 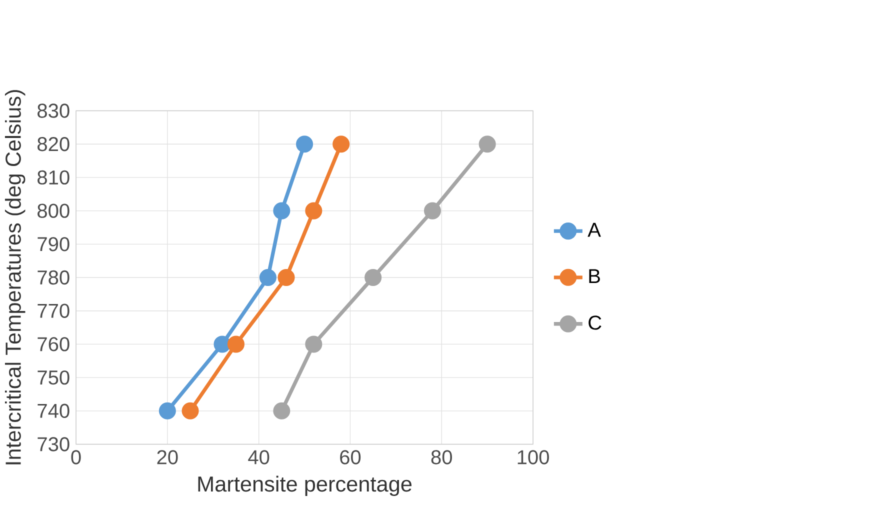 What do you see at coordinates (54, 211) in the screenshot?
I see `y-tick-label: 800` at bounding box center [54, 211].